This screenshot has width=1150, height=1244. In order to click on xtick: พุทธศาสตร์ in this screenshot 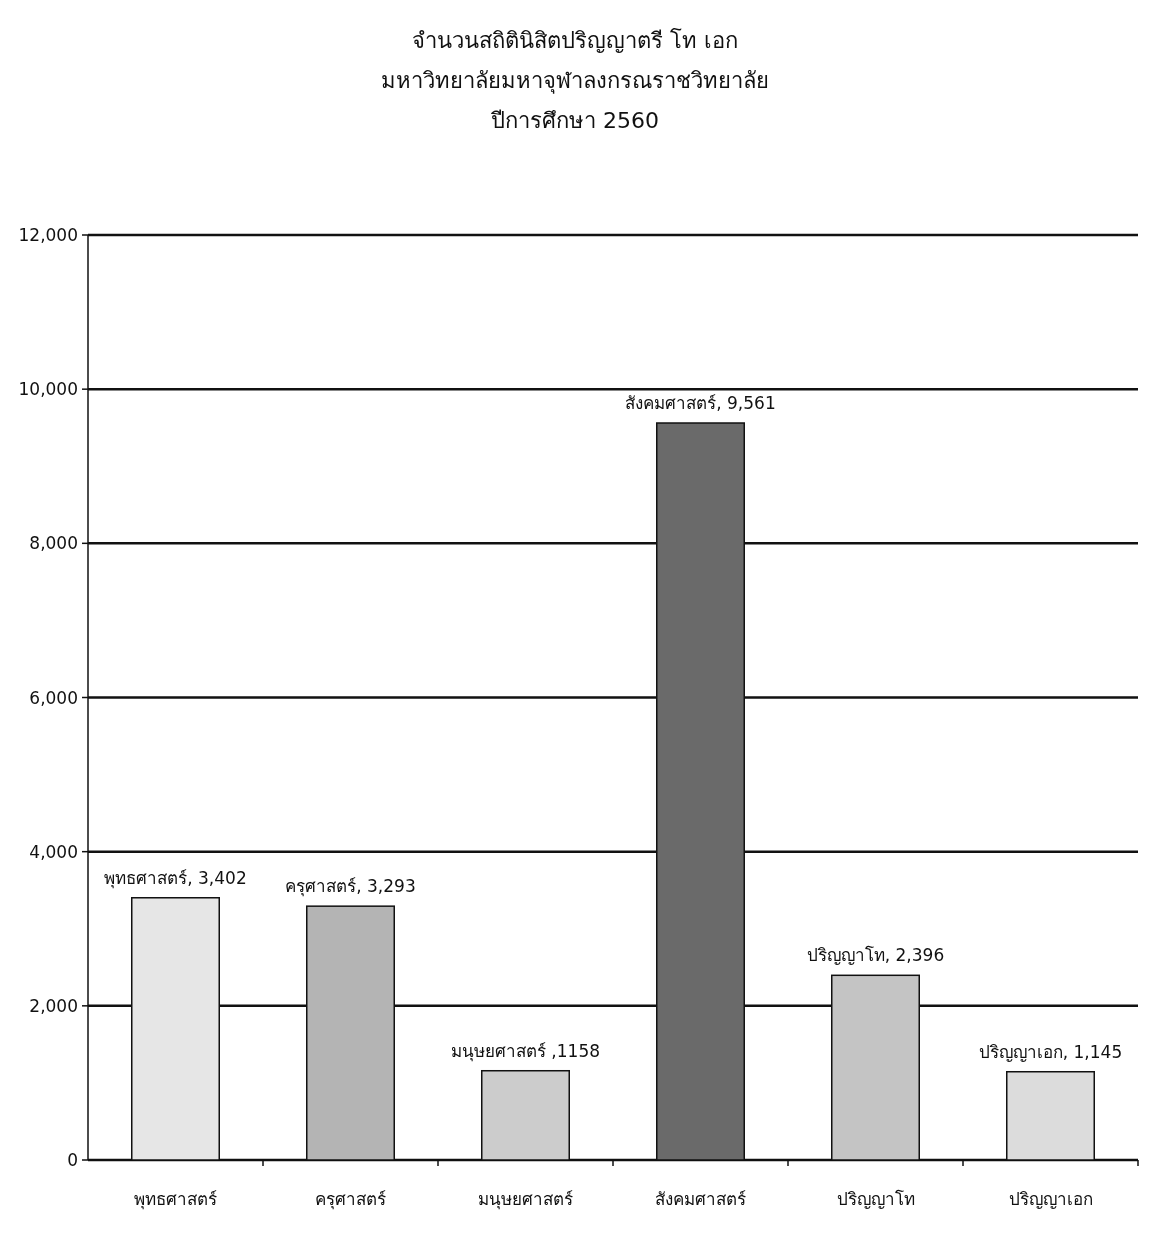, I will do `click(175, 1199)`.